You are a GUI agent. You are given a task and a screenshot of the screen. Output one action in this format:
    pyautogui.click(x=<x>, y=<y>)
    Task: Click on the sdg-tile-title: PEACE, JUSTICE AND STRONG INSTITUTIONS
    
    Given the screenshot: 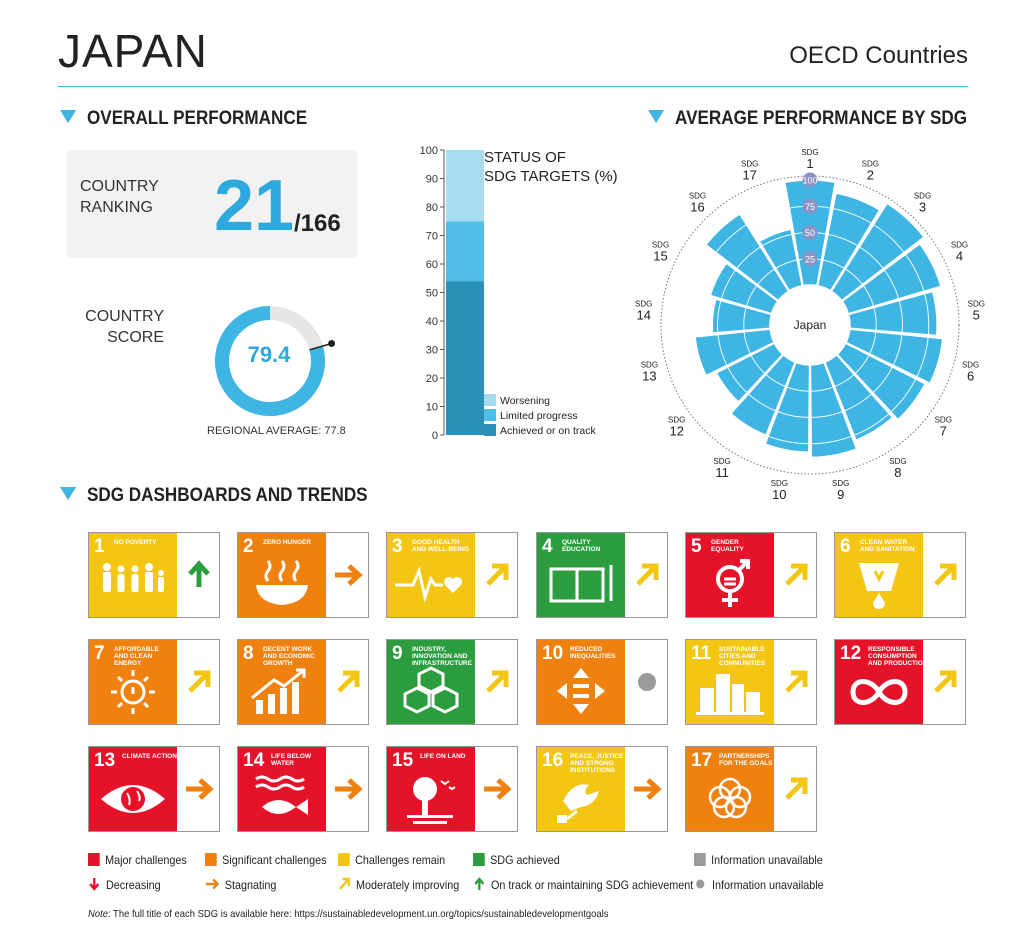 What is the action you would take?
    pyautogui.click(x=597, y=763)
    